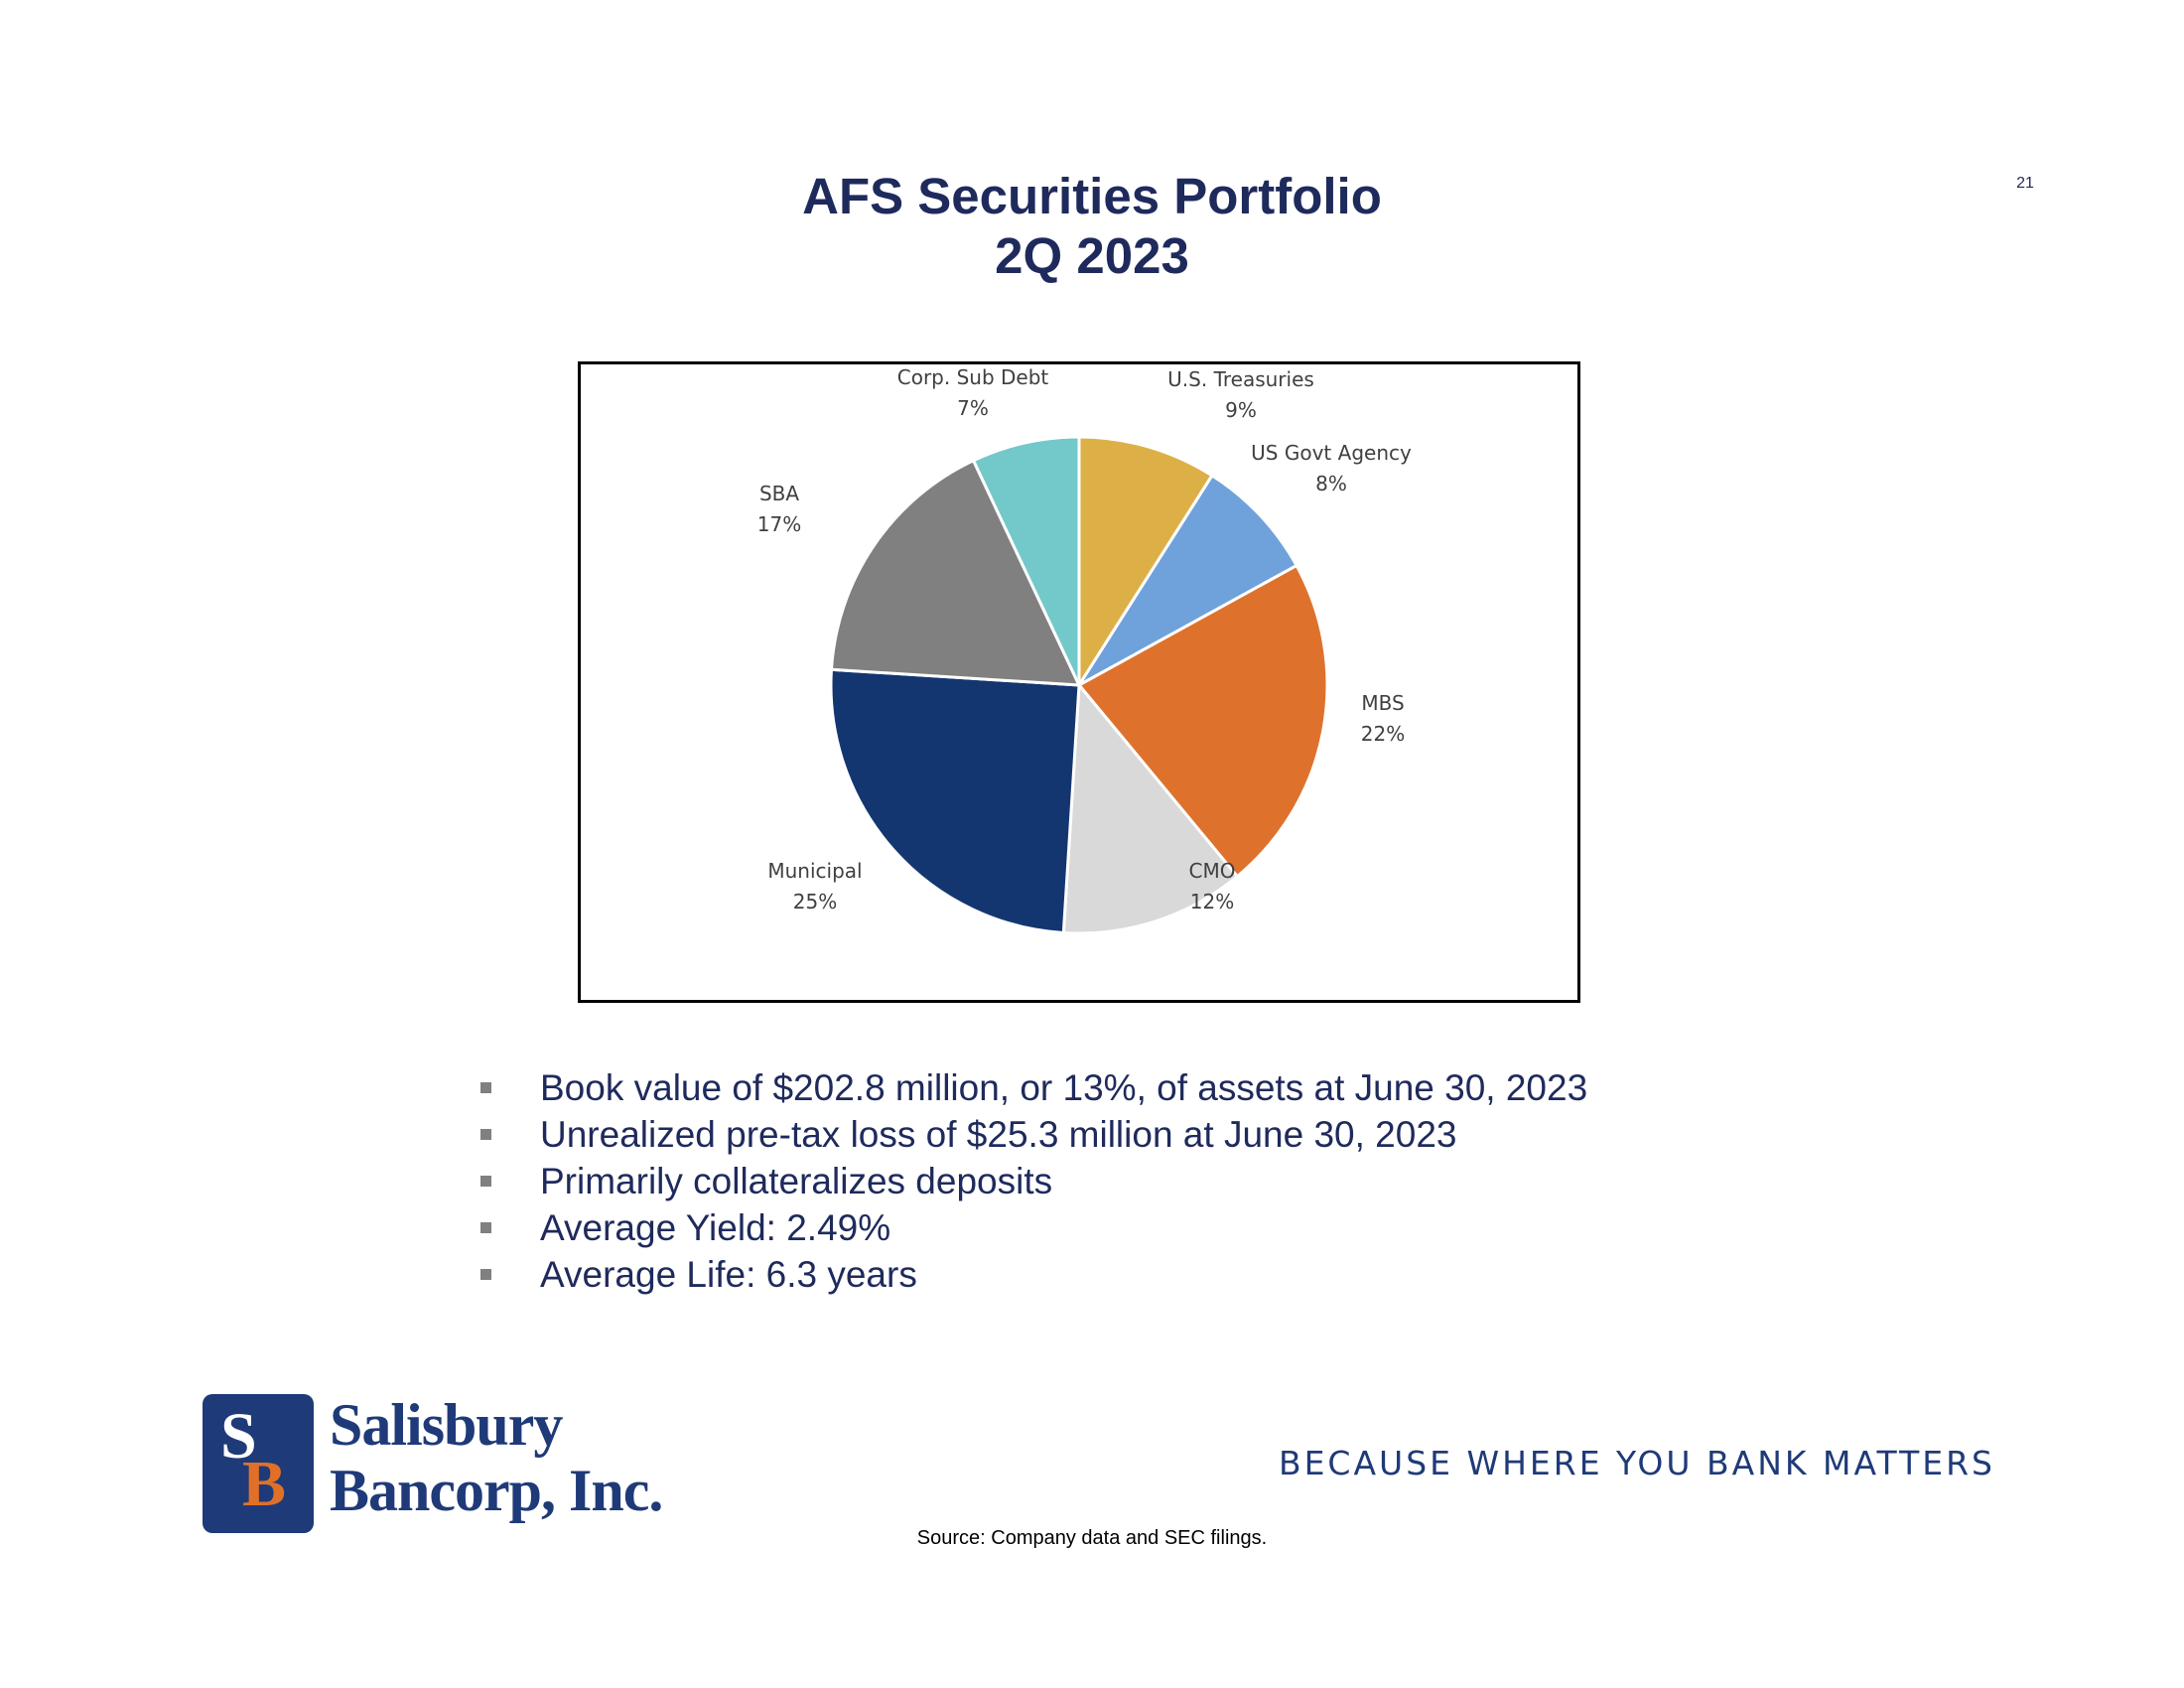 The image size is (2184, 1688). Describe the element at coordinates (1146, 563) in the screenshot. I see `pie-slice-u-s-treasuries` at that location.